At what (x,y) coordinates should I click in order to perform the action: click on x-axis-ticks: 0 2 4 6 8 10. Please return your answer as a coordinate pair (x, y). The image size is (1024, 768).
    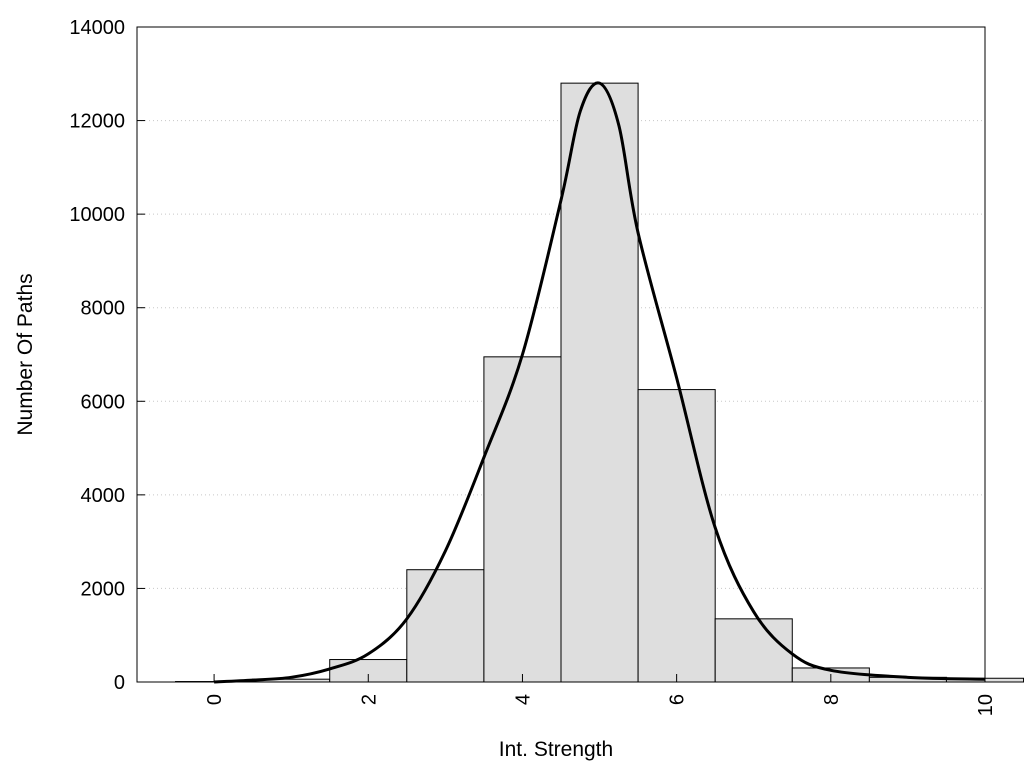
    Looking at the image, I should click on (600, 695).